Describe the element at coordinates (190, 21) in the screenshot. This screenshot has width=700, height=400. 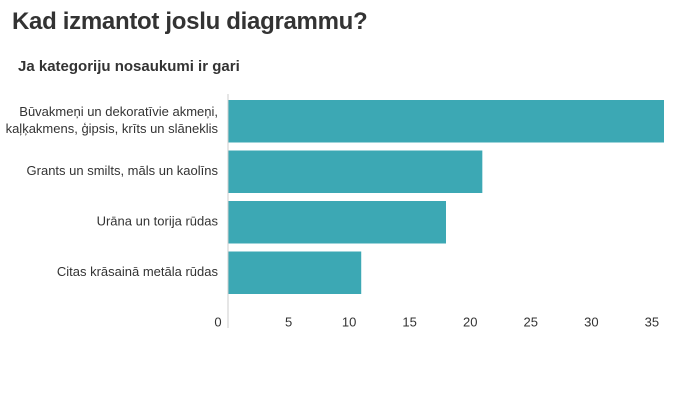
I see `page-title: Kad izmantot joslu diagrammu?` at that location.